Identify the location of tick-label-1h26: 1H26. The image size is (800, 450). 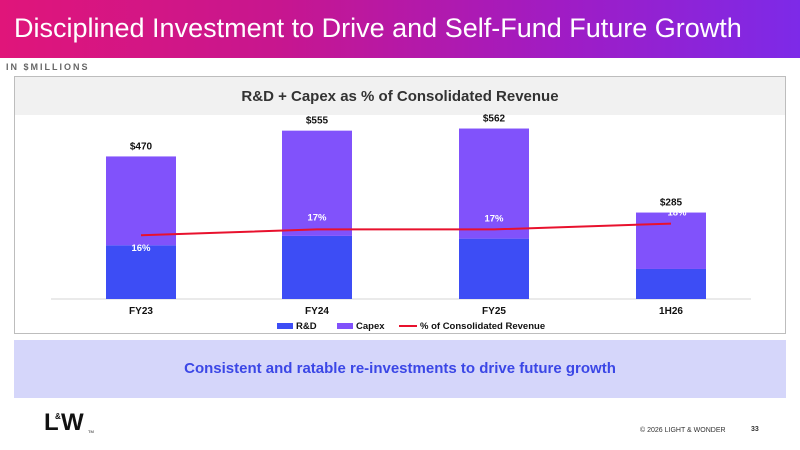
(671, 311).